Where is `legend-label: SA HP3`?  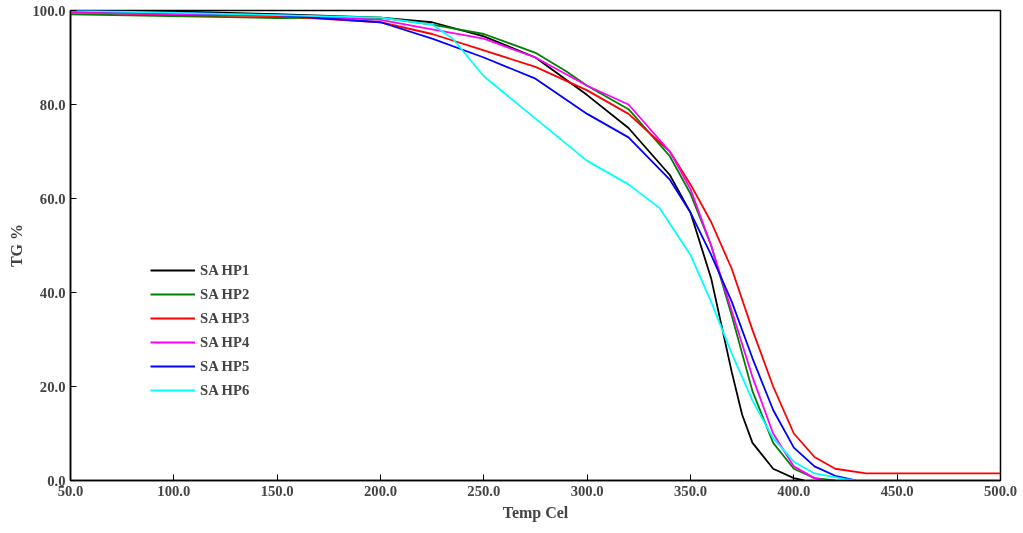 legend-label: SA HP3 is located at coordinates (225, 318).